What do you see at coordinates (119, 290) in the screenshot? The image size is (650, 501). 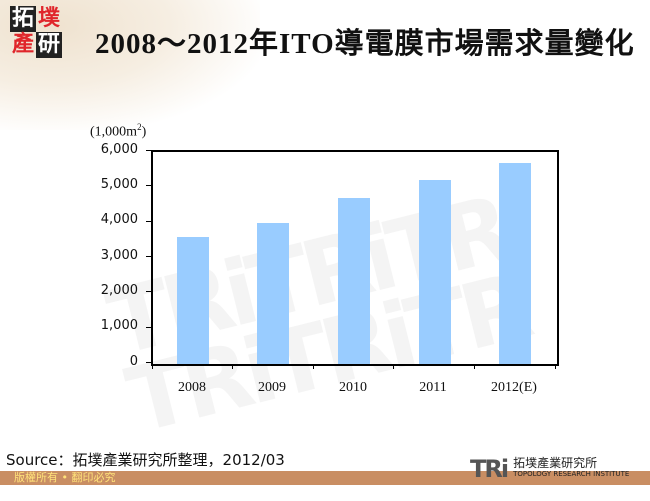 I see `y-tick-label: 2,000` at bounding box center [119, 290].